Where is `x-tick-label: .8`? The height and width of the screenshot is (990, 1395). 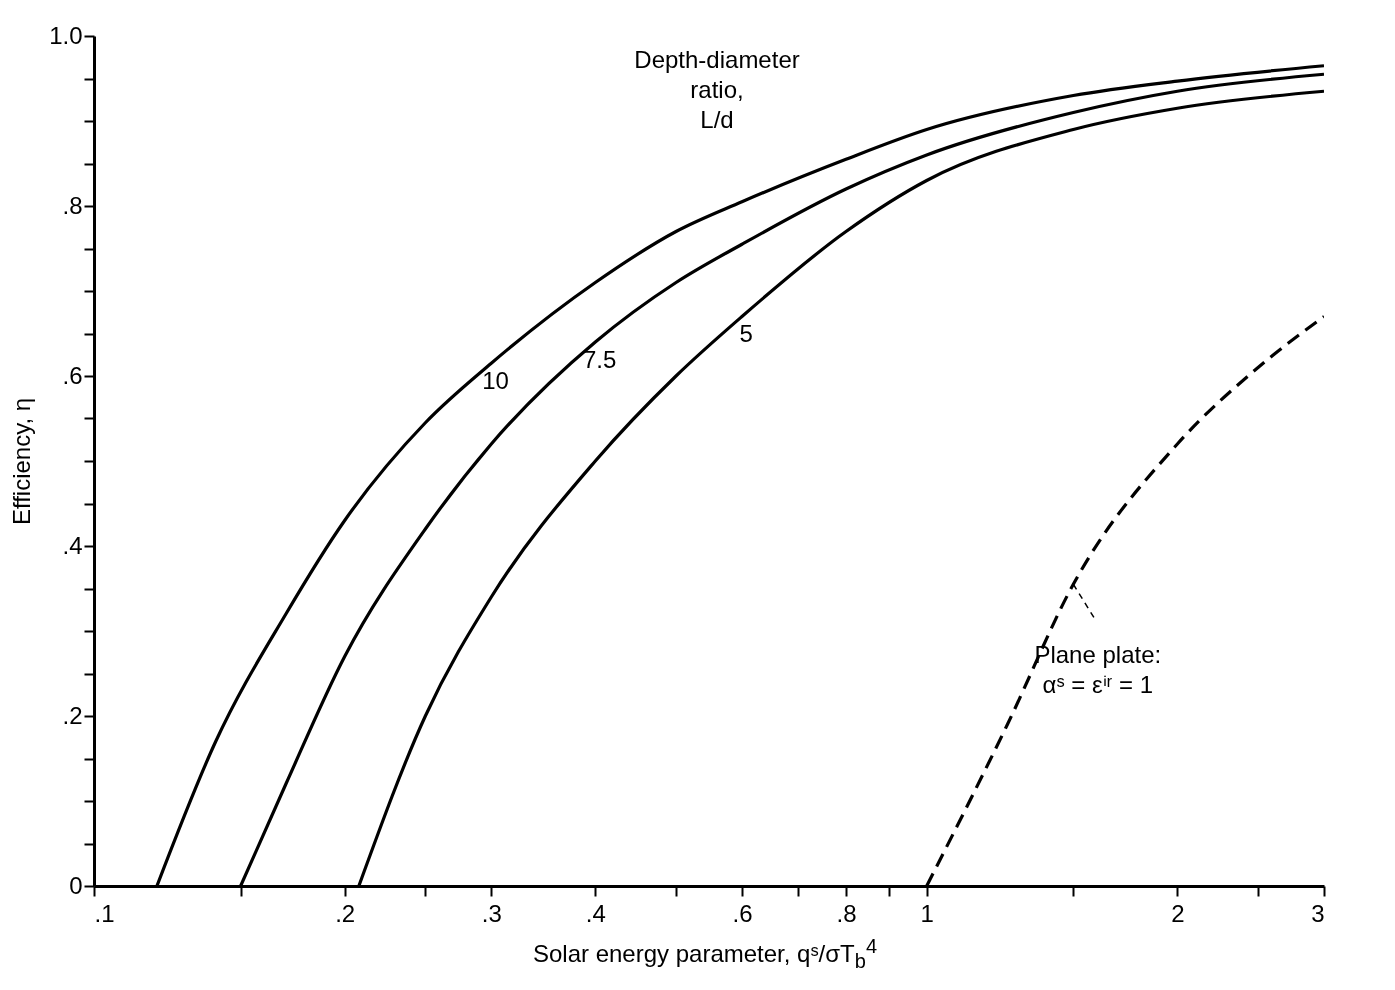
x-tick-label: .8 is located at coordinates (846, 913).